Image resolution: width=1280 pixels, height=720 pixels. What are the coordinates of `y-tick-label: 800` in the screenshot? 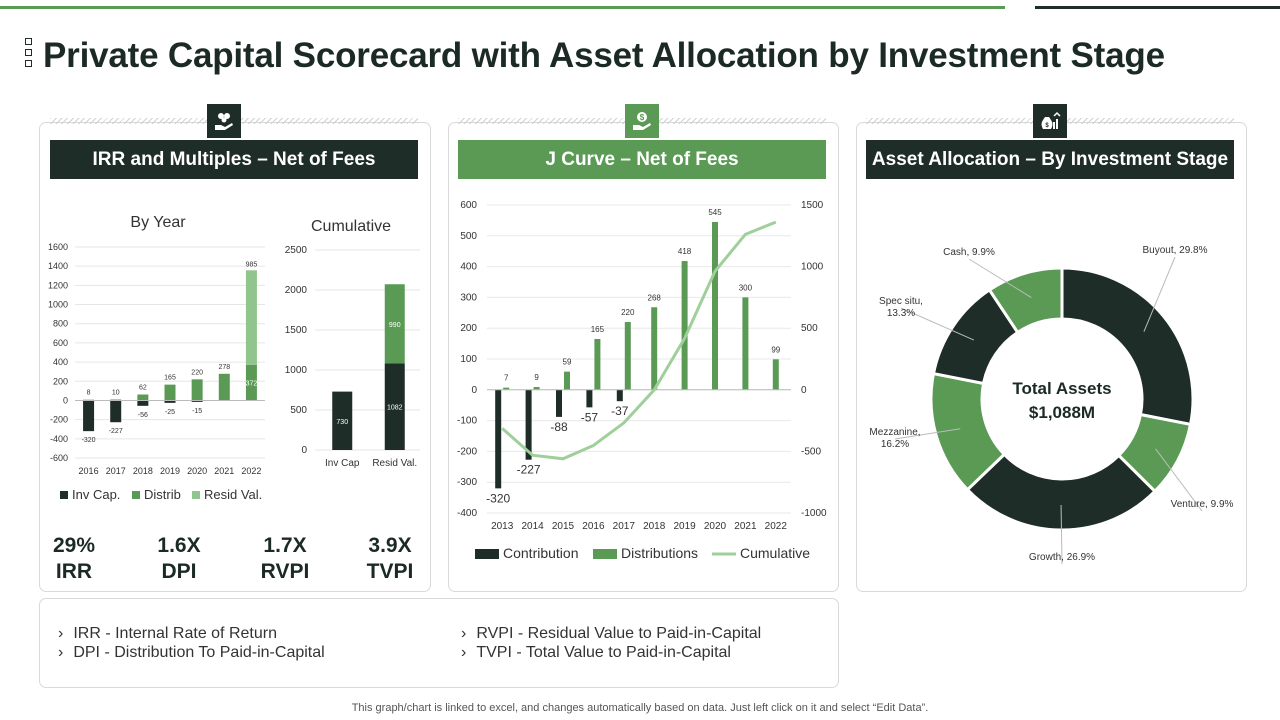 It's located at (60, 324).